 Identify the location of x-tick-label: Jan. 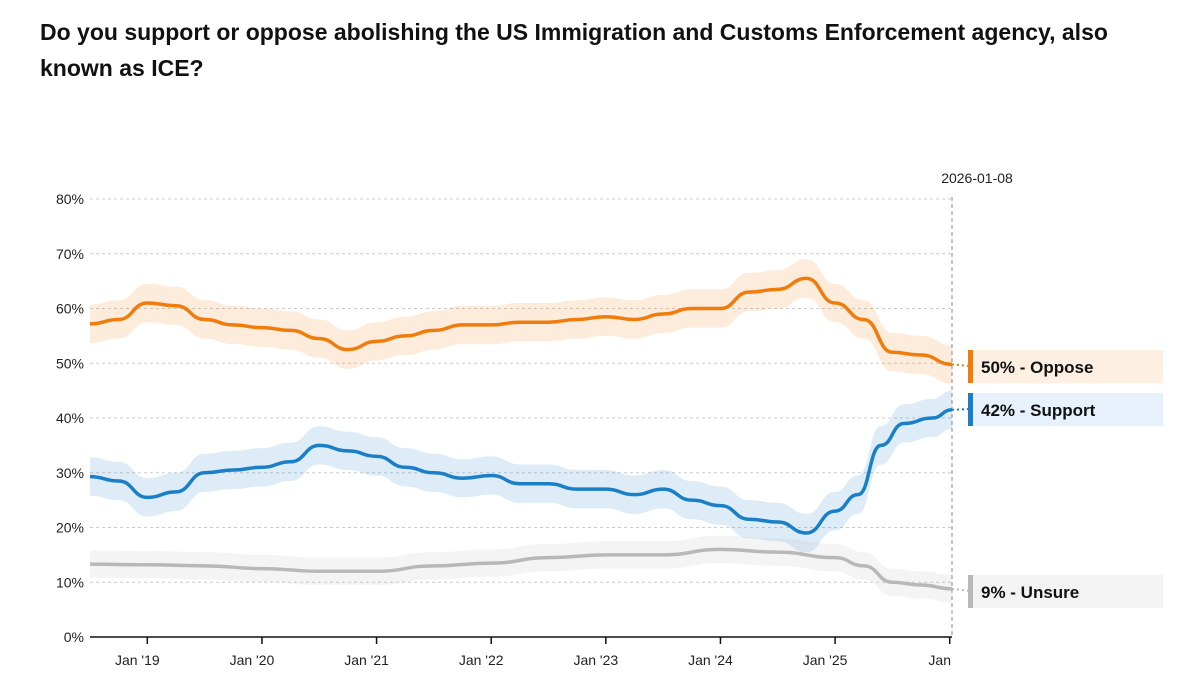
(939, 660).